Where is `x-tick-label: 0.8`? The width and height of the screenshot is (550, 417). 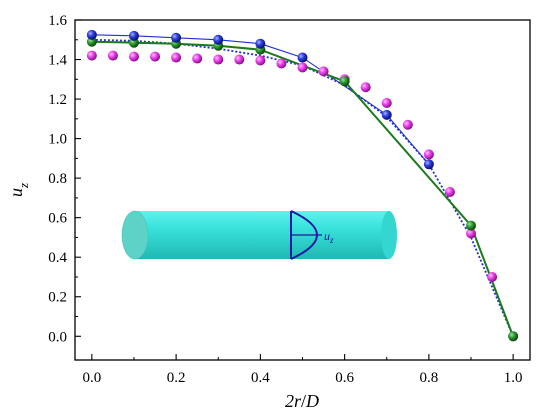
x-tick-label: 0.8 is located at coordinates (429, 378).